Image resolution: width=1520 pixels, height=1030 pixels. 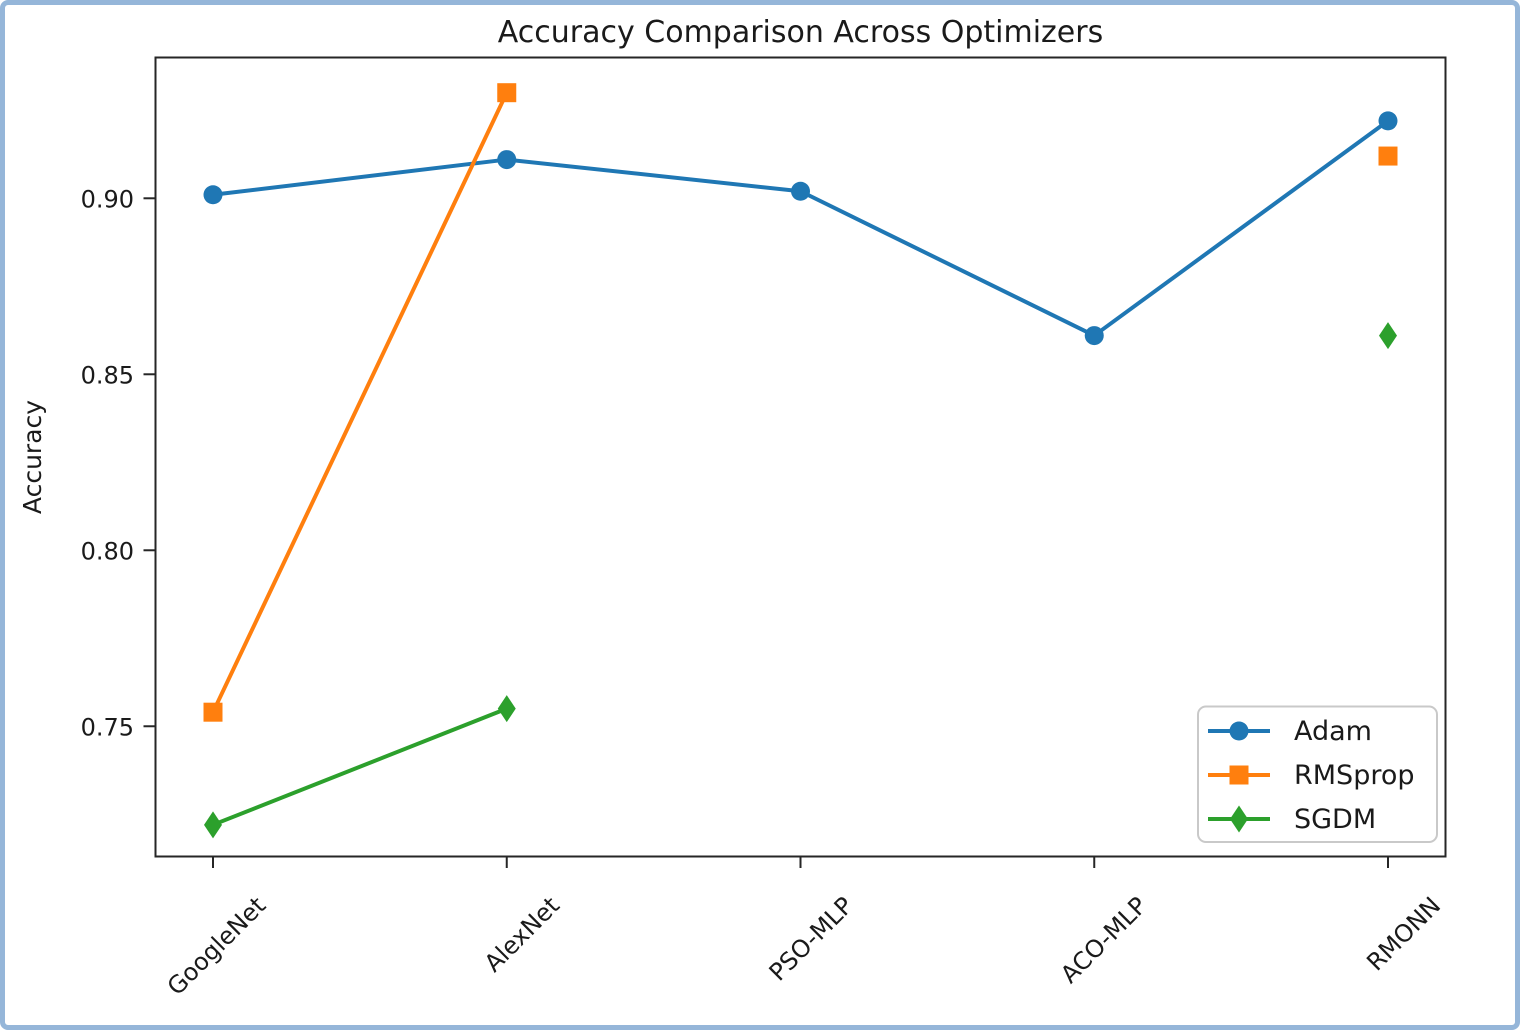 What do you see at coordinates (1333, 731) in the screenshot?
I see `legend-label-adam: Adam` at bounding box center [1333, 731].